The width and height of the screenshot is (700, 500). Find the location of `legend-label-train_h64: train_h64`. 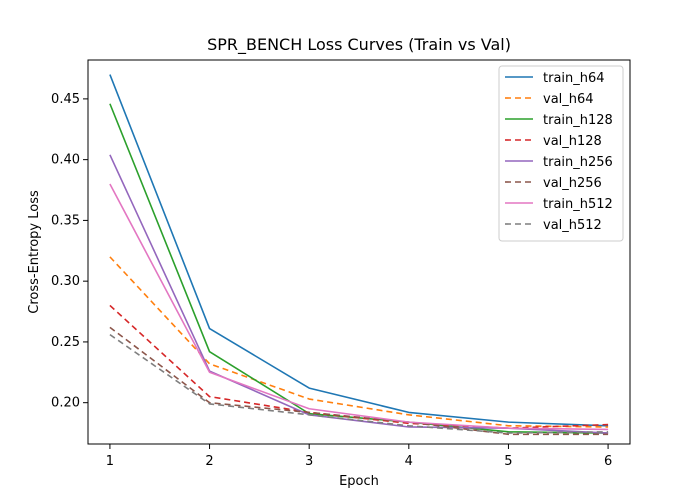

legend-label-train_h64: train_h64 is located at coordinates (574, 78).